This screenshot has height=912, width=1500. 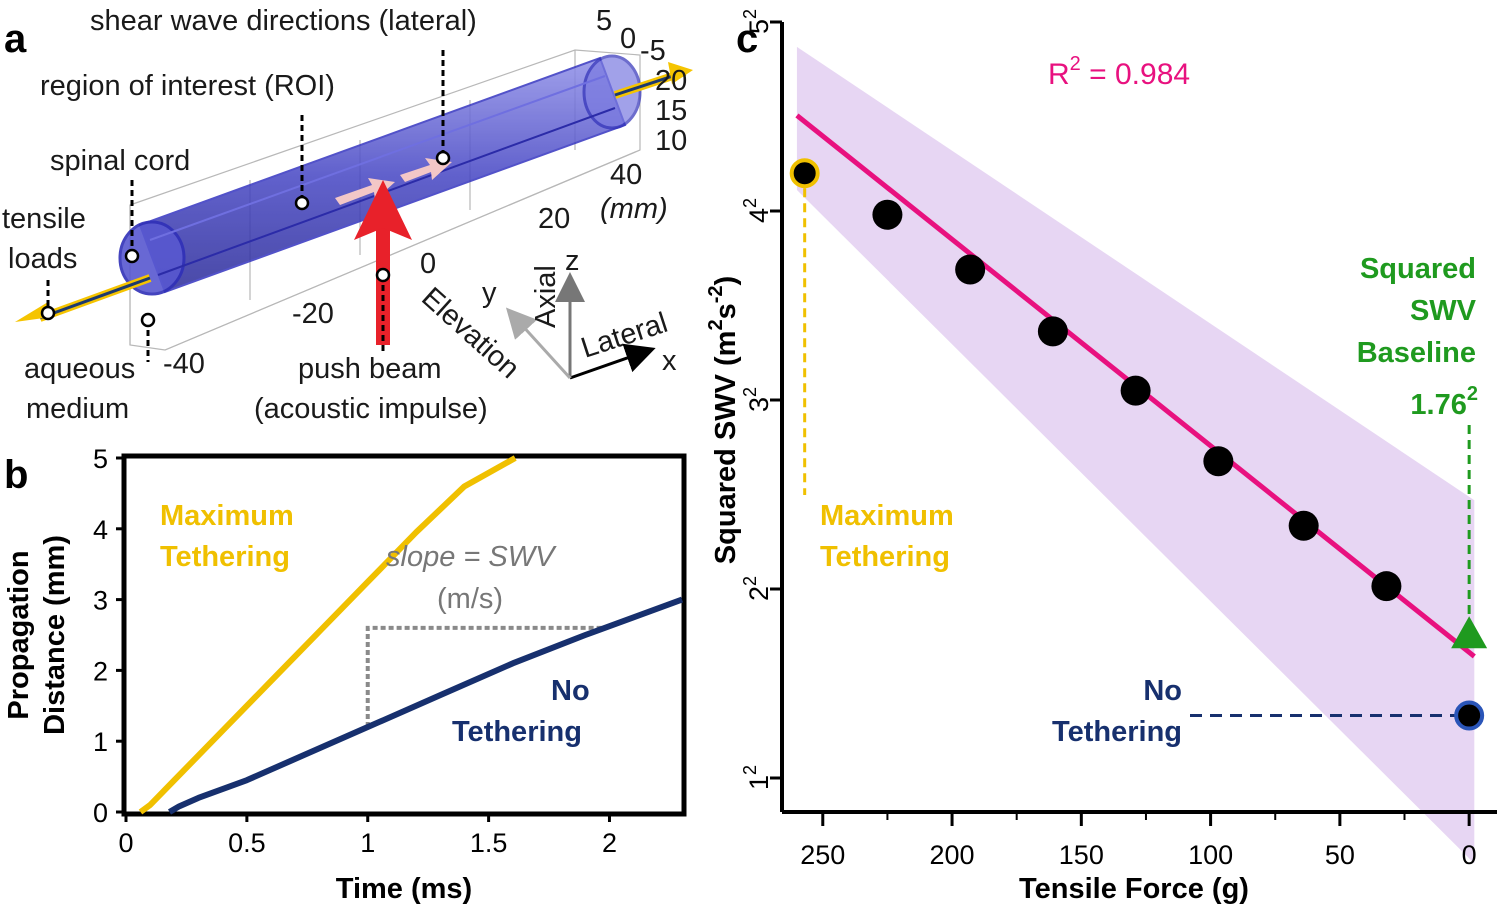 I want to click on c-xtick-label: 50, so click(x=1340, y=855).